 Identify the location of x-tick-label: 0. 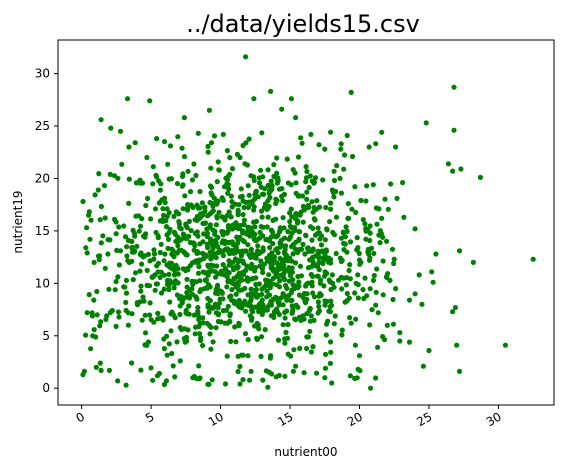
(81, 417).